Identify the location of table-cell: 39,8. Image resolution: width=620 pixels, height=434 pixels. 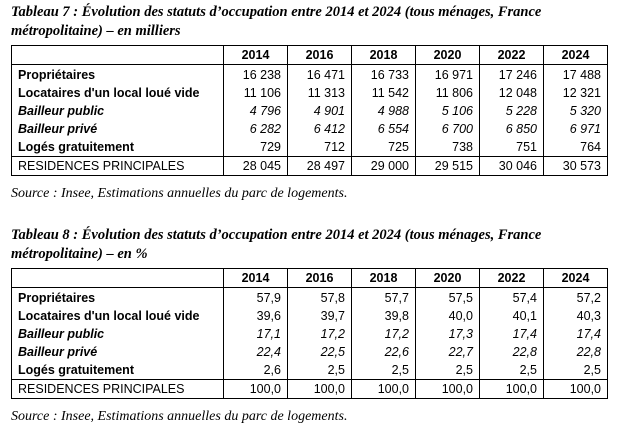
(383, 316).